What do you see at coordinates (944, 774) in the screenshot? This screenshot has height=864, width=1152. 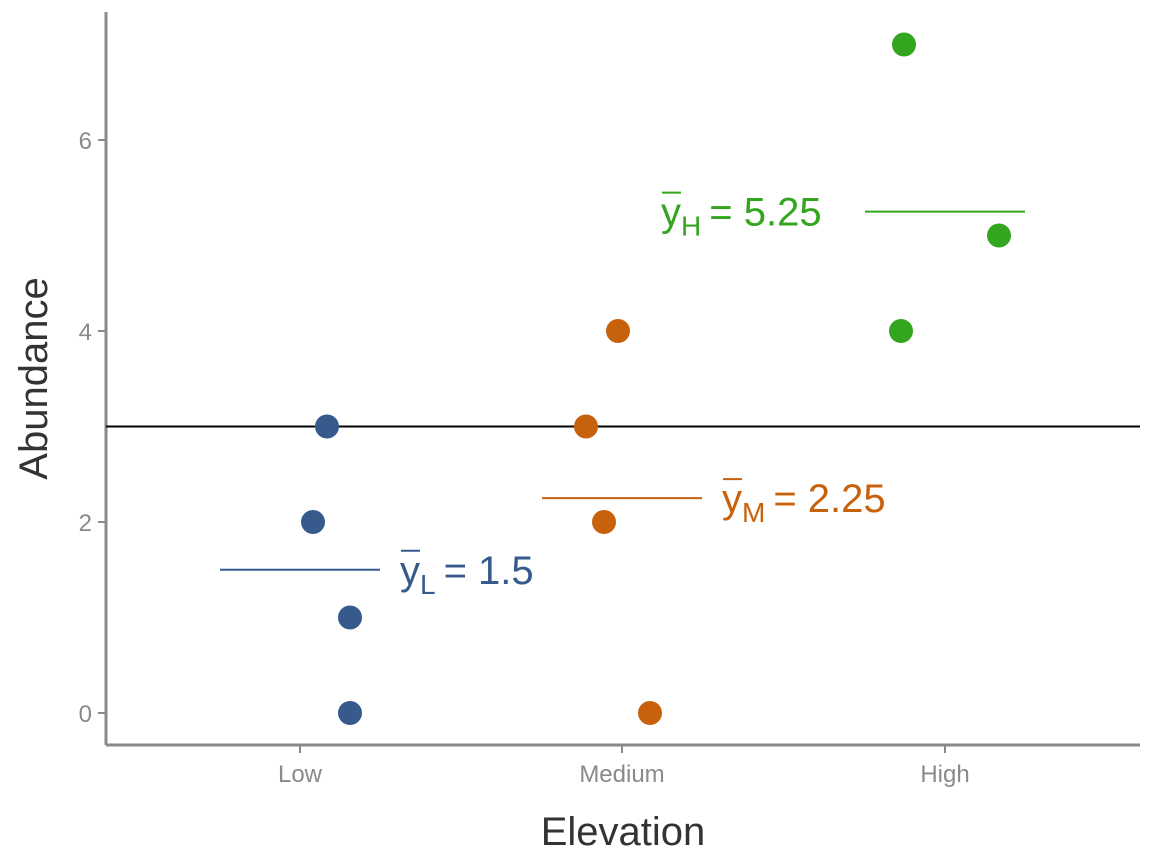 I see `x-tick-label: High` at bounding box center [944, 774].